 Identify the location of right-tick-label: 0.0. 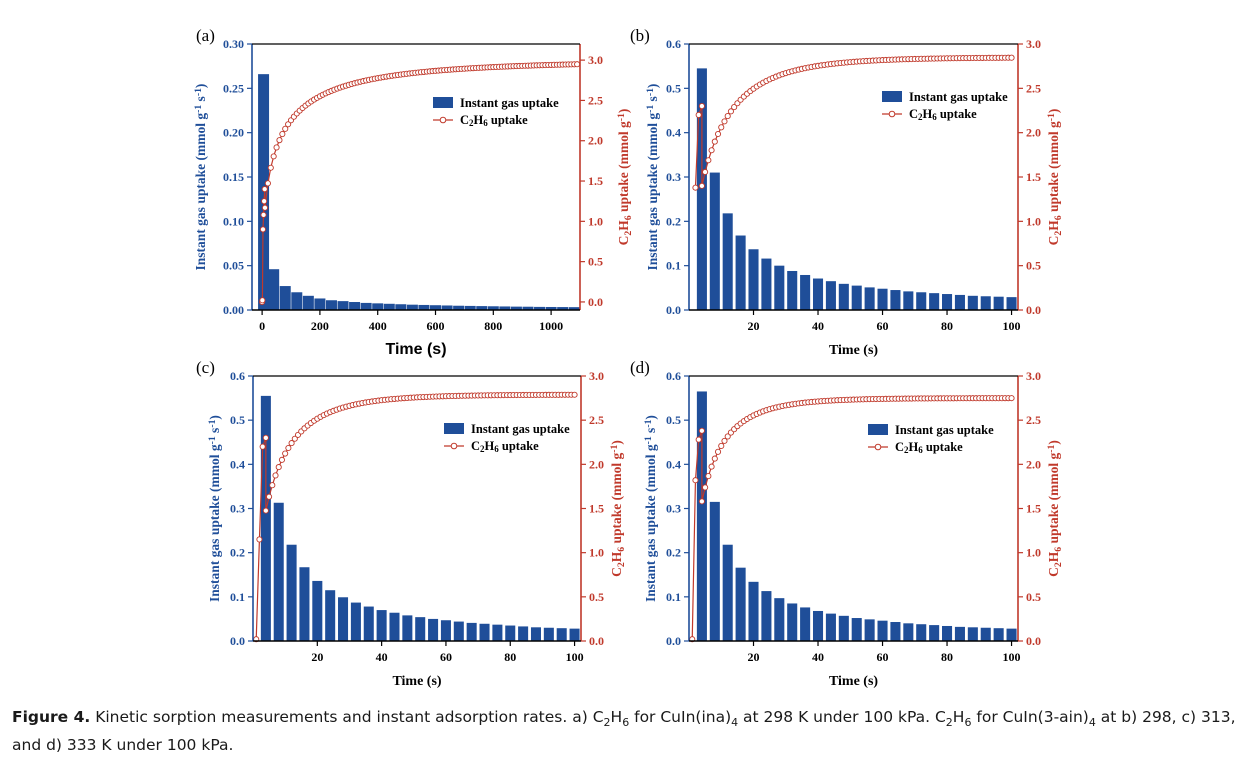
(1033, 641).